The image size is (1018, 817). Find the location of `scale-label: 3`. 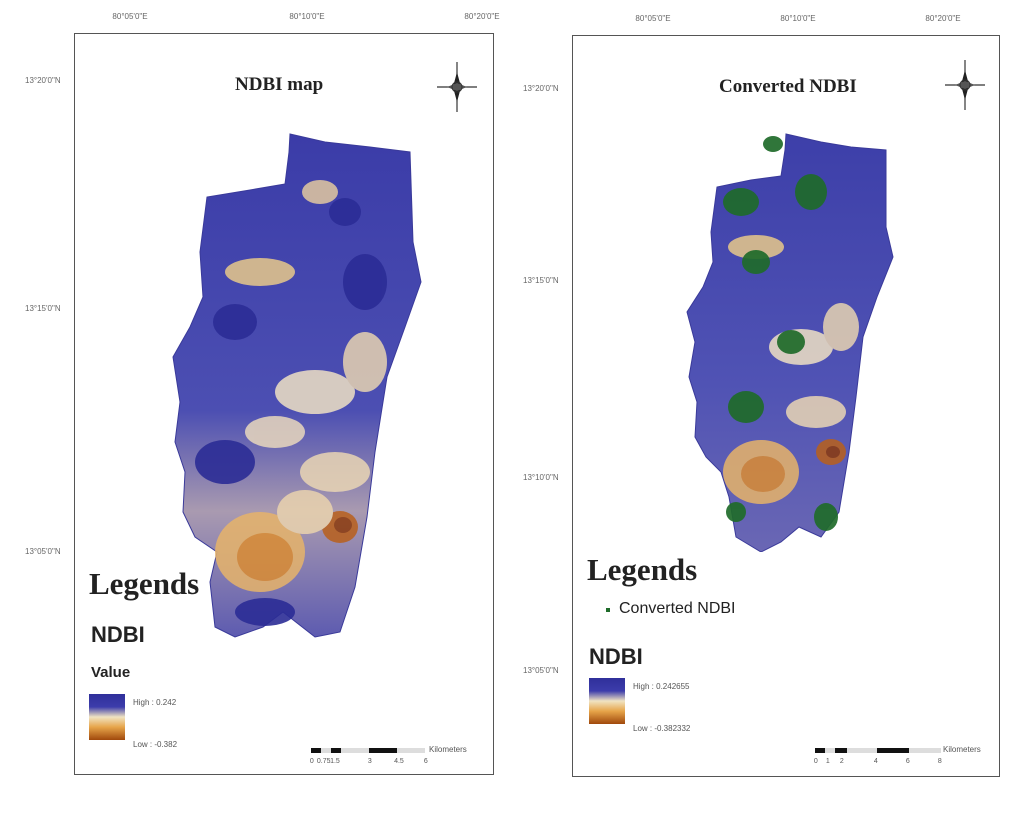

scale-label: 3 is located at coordinates (369, 761).